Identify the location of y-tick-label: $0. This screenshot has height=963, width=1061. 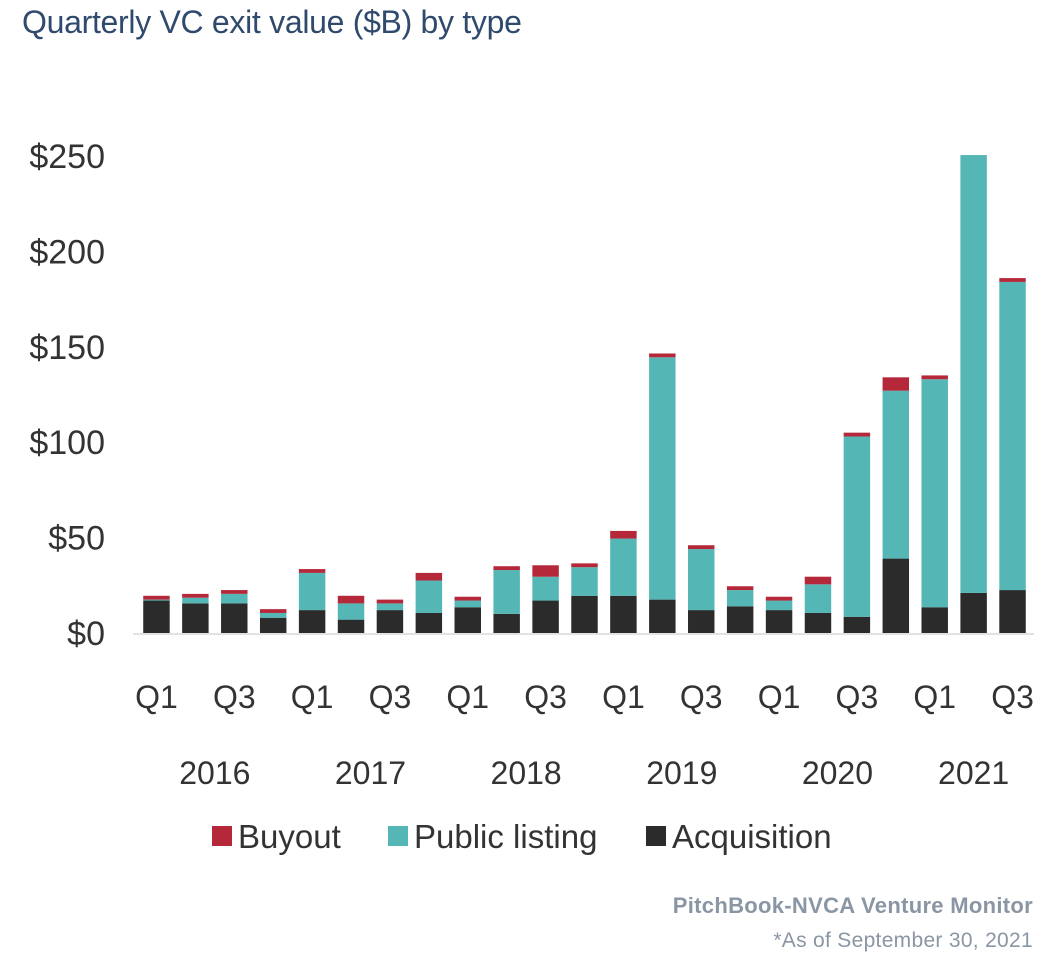
(86, 634).